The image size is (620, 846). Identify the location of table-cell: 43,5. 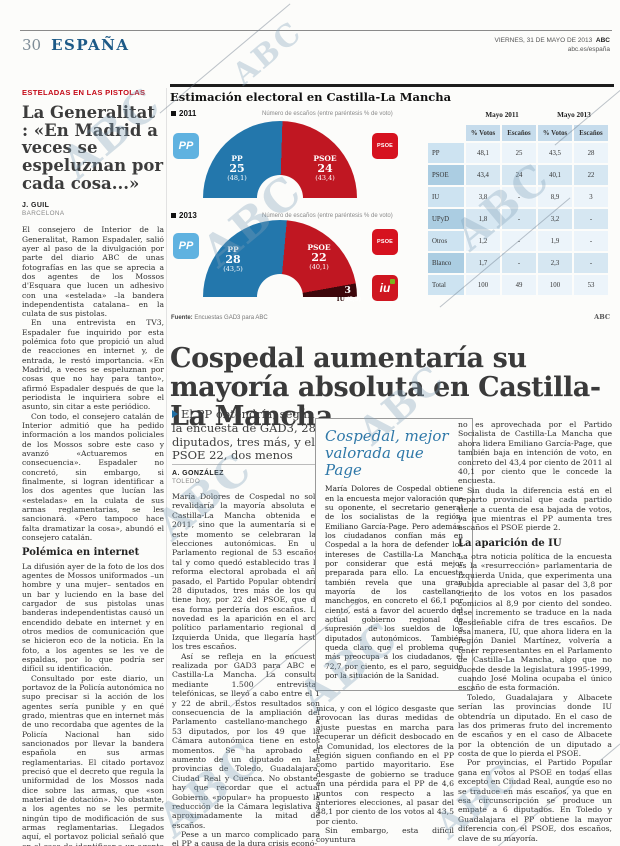
(555, 153).